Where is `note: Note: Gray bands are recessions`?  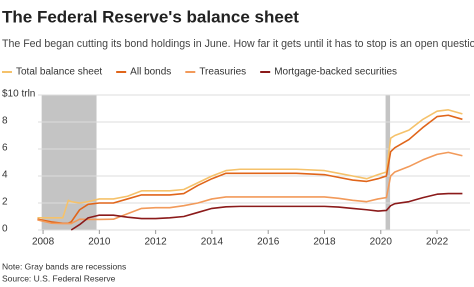 note: Note: Gray bands are recessions is located at coordinates (64, 266).